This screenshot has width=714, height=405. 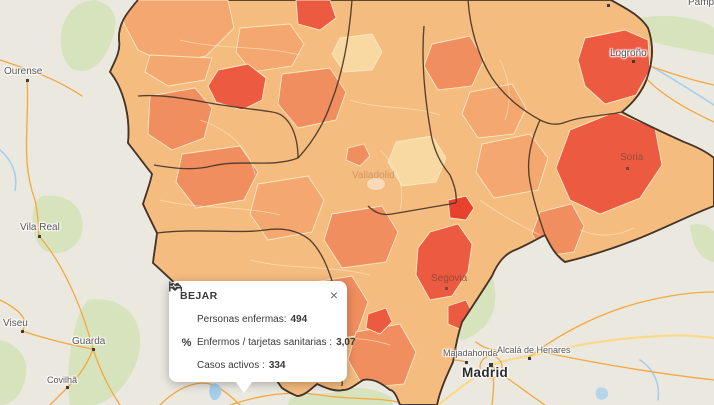 What do you see at coordinates (632, 157) in the screenshot?
I see `city-label-soria: Soria` at bounding box center [632, 157].